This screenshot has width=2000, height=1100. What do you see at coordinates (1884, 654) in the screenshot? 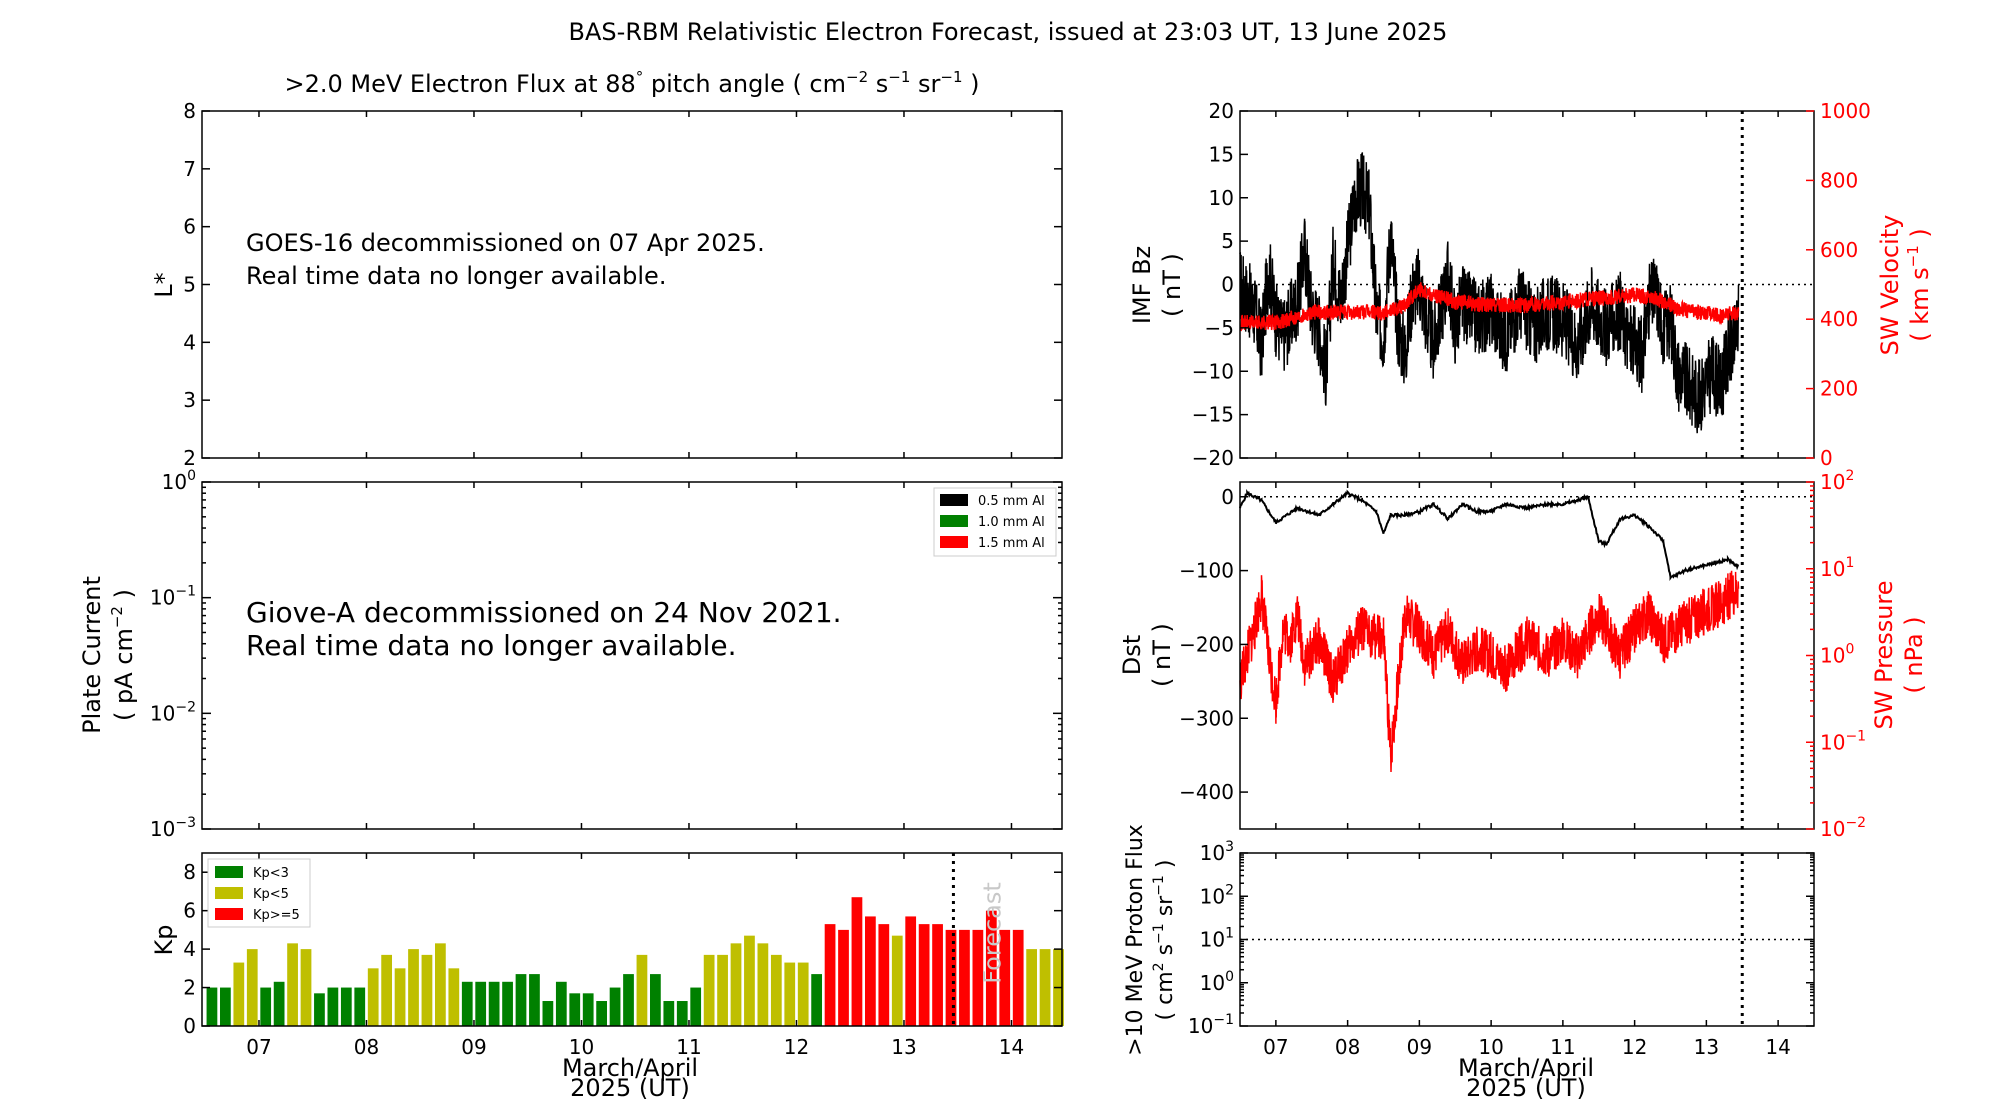
I see `sw-pressure-ylabel: SW Pressure` at bounding box center [1884, 654].